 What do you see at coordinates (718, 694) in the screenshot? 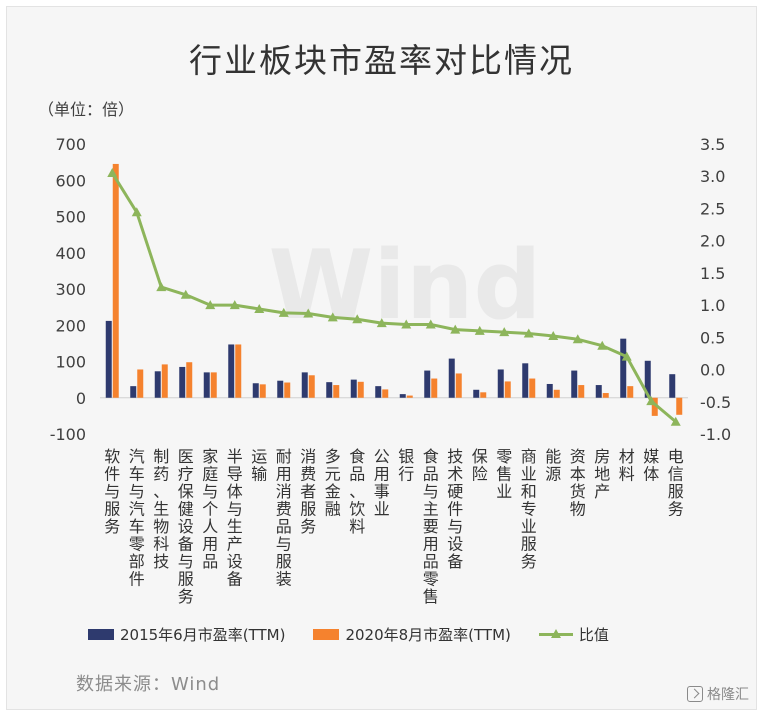
I see `brand-watermark: 格隆汇` at bounding box center [718, 694].